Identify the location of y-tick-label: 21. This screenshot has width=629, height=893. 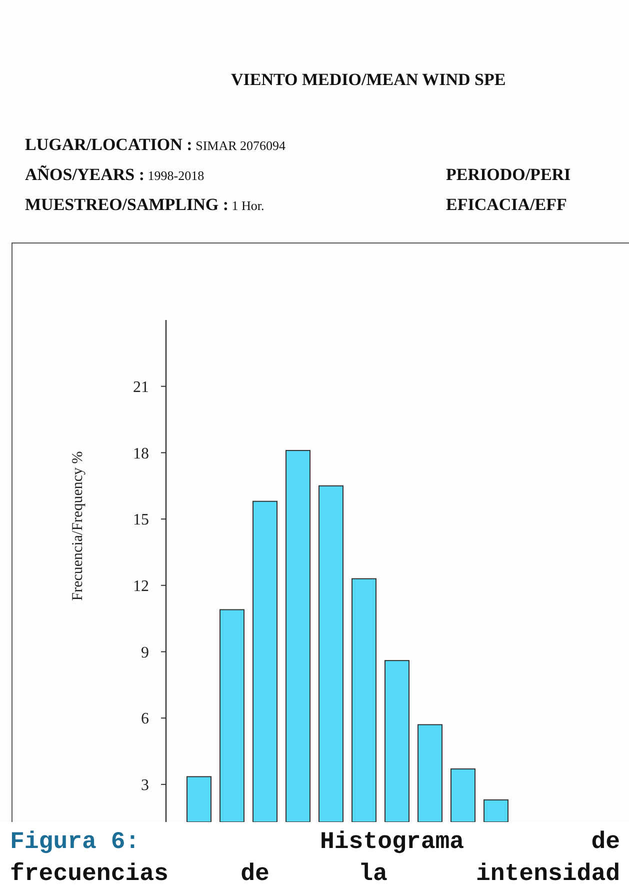
(141, 387).